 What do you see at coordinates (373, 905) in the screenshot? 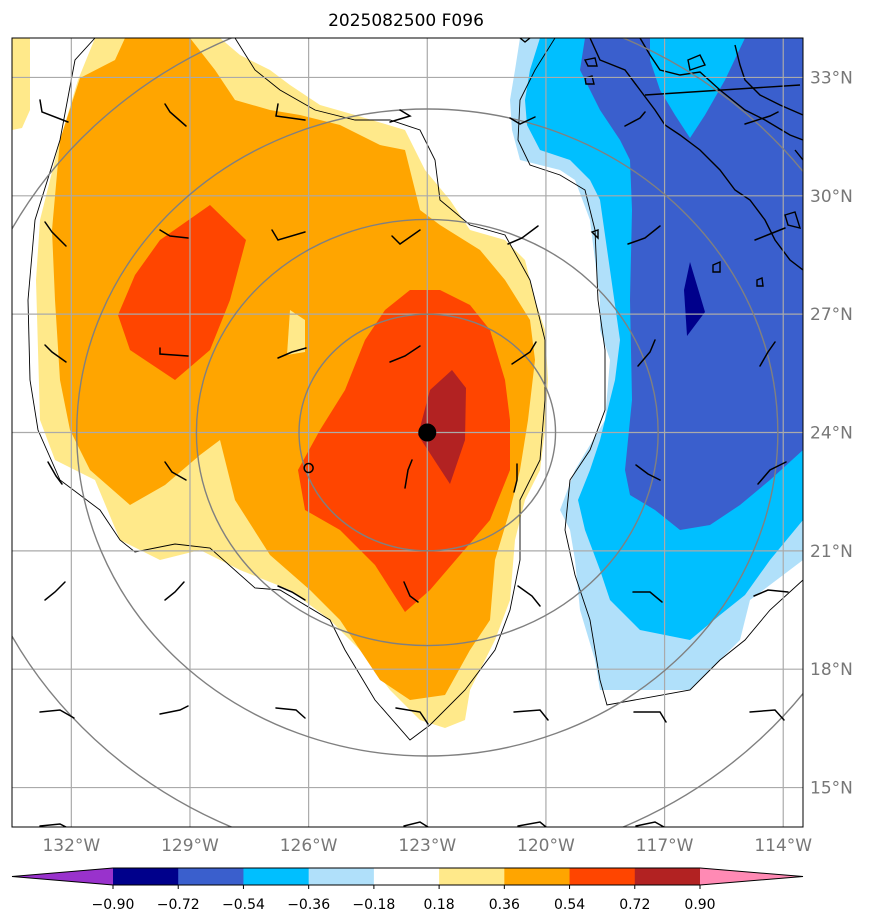
I see `colorbar-tick-label: −0.18` at bounding box center [373, 905].